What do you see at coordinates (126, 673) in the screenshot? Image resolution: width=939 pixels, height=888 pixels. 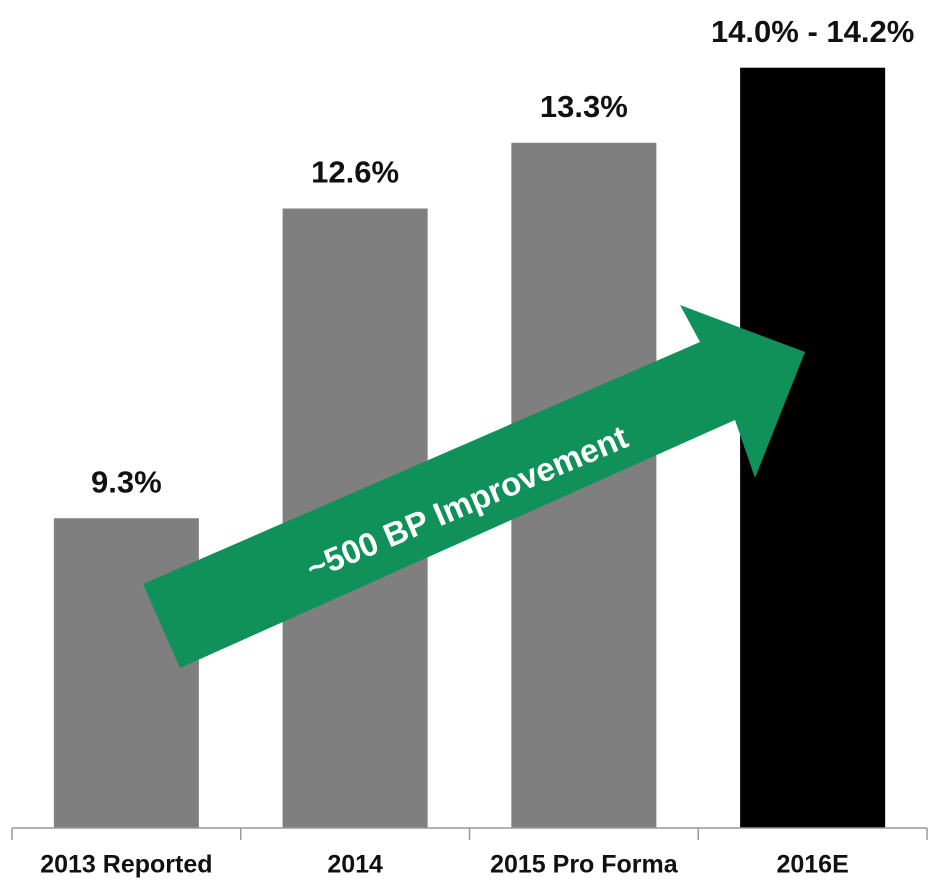 I see `bar` at bounding box center [126, 673].